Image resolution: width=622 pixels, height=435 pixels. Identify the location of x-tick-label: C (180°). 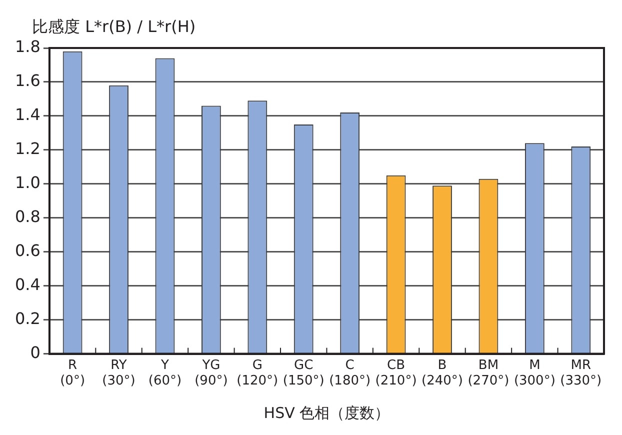
(350, 373).